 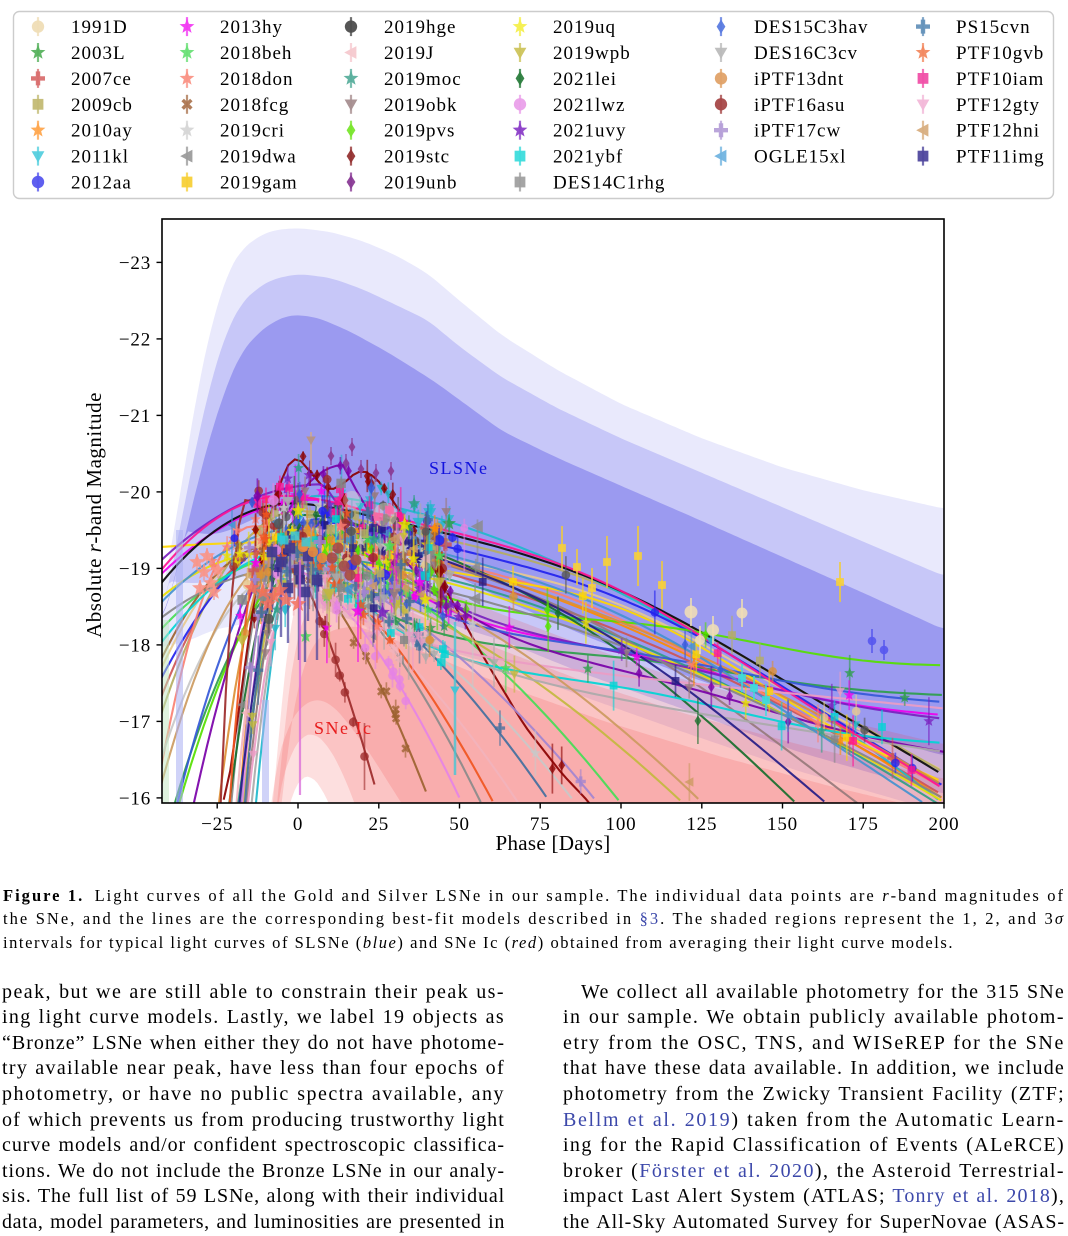 I want to click on svg-text: −23, so click(x=135, y=263).